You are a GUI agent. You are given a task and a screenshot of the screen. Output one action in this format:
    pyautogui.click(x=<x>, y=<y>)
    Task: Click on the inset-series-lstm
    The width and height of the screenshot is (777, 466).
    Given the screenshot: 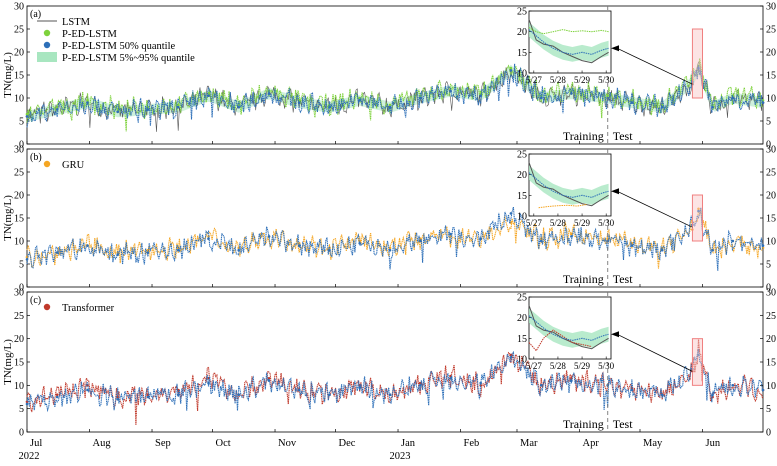 What is the action you would take?
    pyautogui.click(x=568, y=41)
    